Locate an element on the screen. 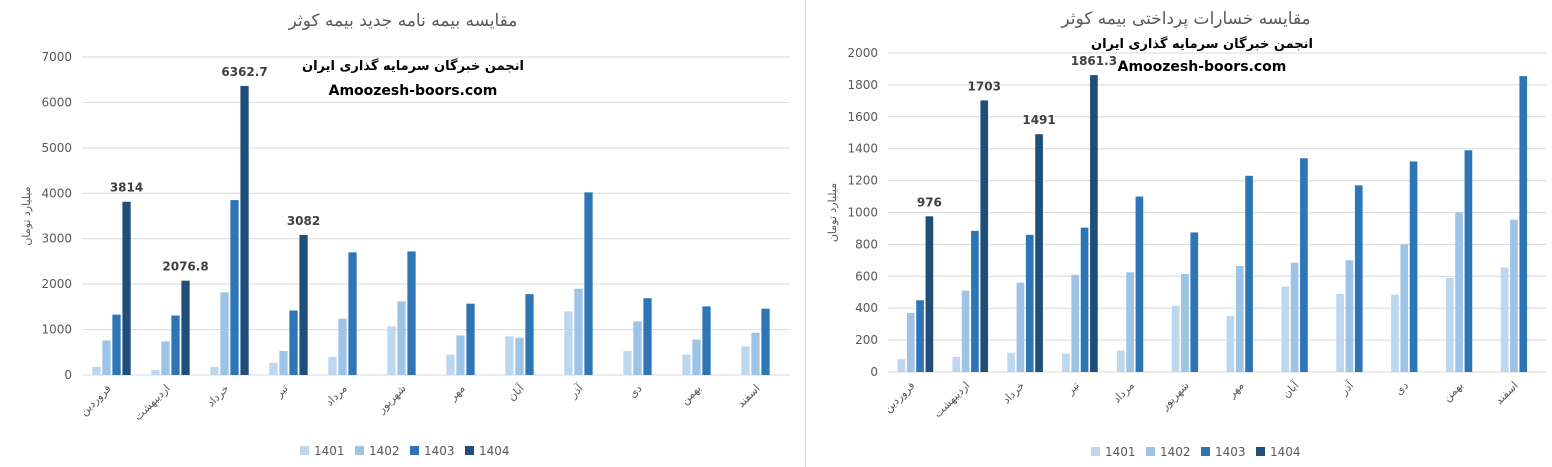  x-tick-label: دی is located at coordinates (635, 391).